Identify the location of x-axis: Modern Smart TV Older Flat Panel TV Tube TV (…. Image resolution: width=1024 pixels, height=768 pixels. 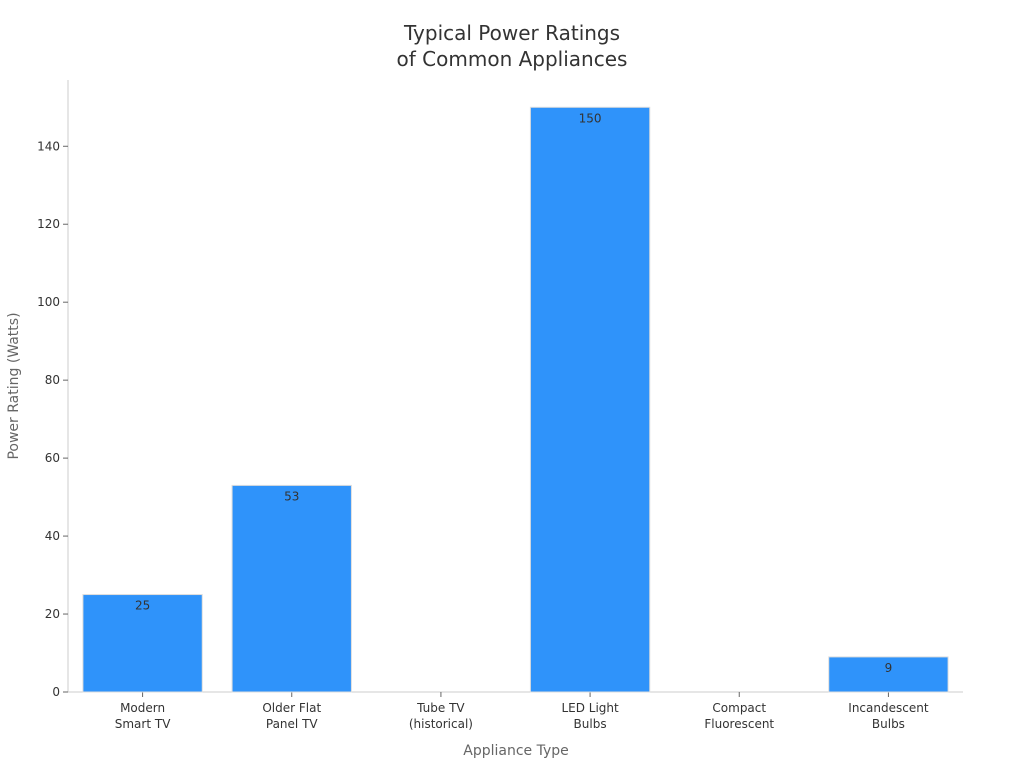
(515, 711).